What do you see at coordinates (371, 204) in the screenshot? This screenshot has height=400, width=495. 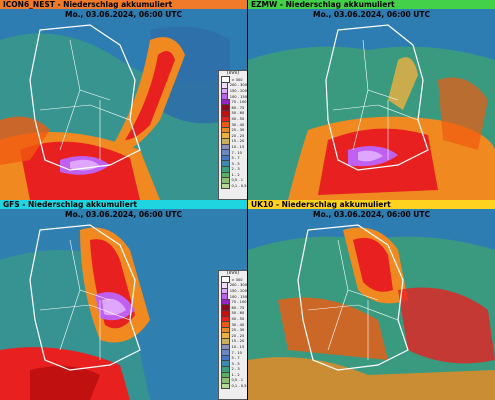 I see `panel-header: UK10 - Niederschlag akkumuliert` at bounding box center [371, 204].